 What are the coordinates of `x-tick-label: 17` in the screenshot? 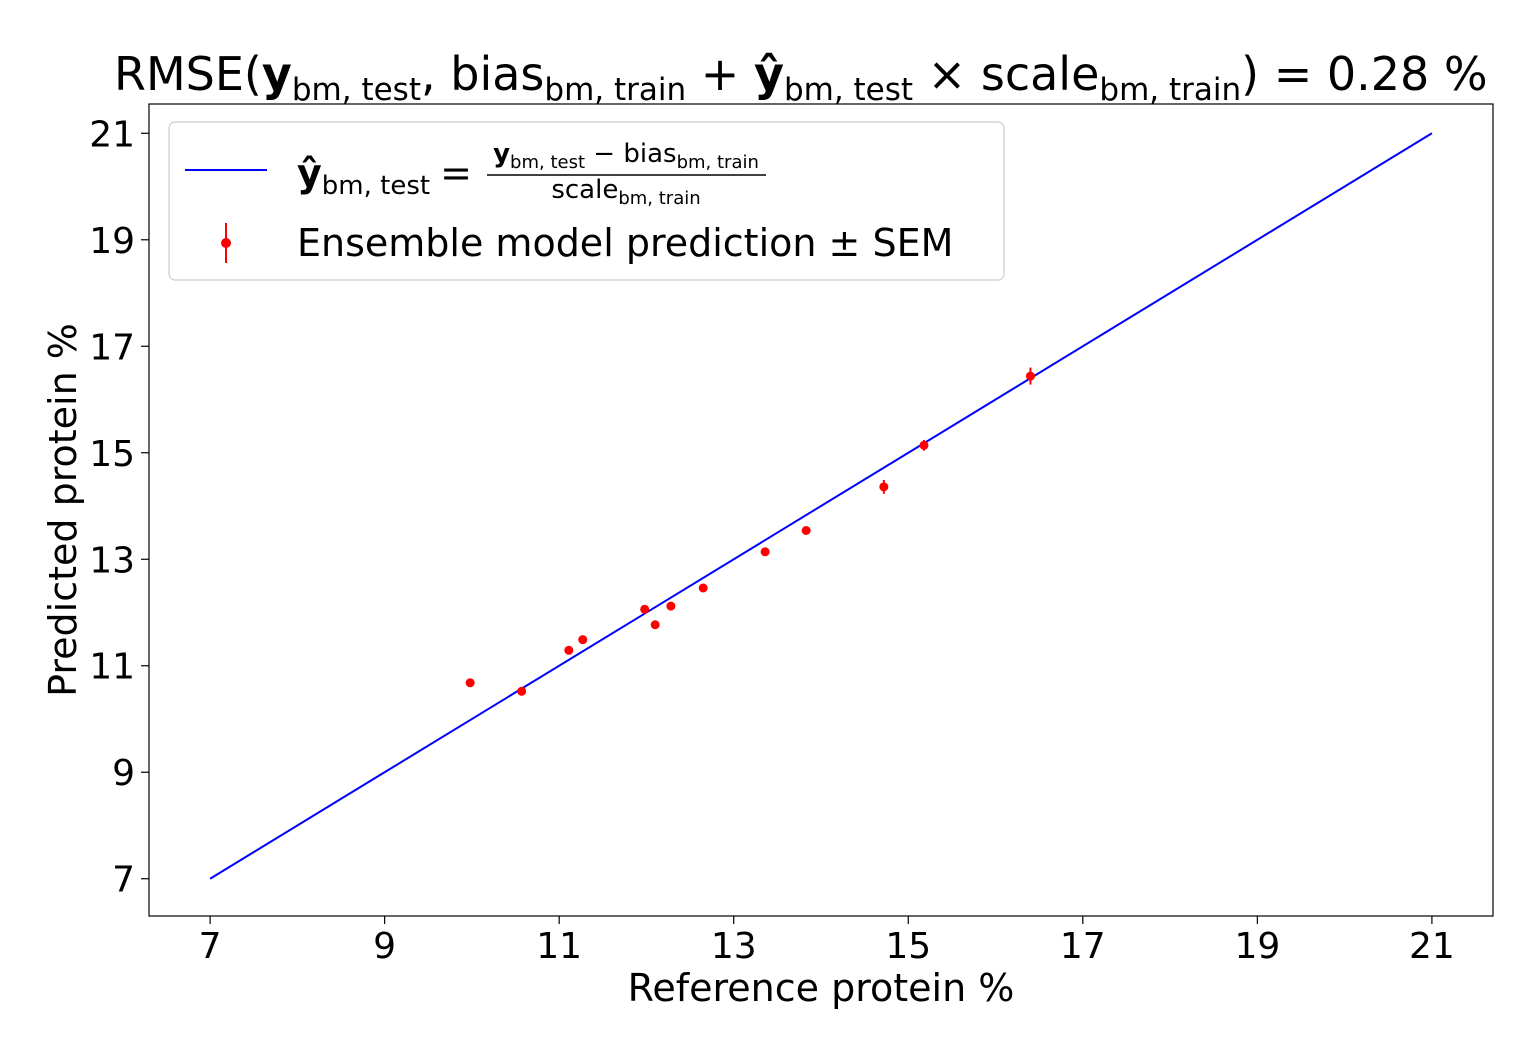 It's located at (1083, 946).